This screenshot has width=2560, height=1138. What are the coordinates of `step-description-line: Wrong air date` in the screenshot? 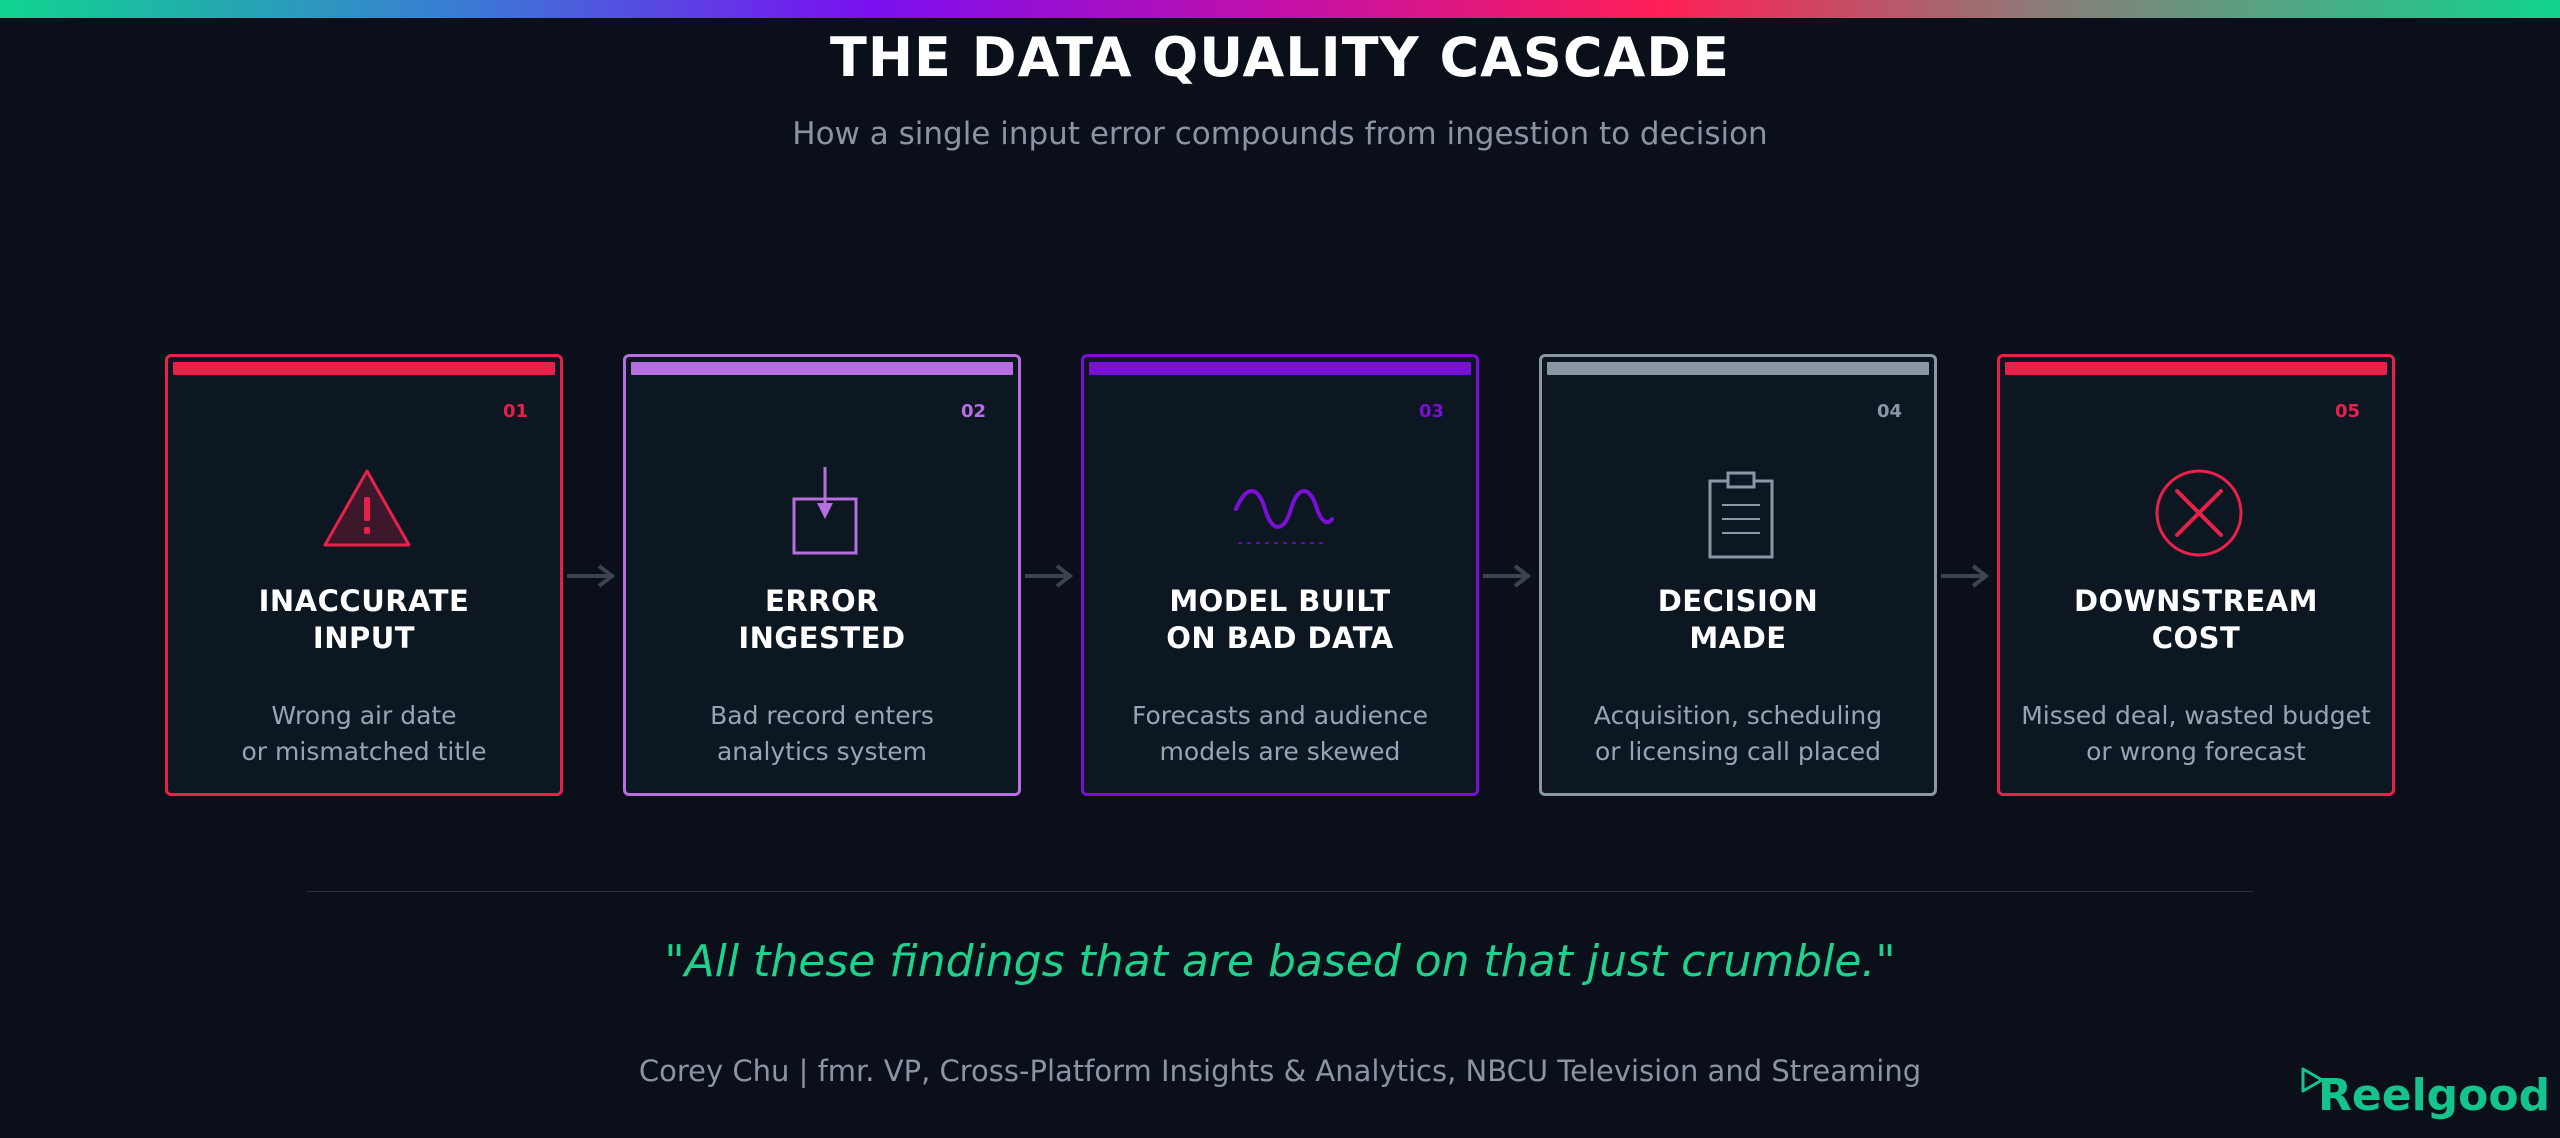 It's located at (364, 715).